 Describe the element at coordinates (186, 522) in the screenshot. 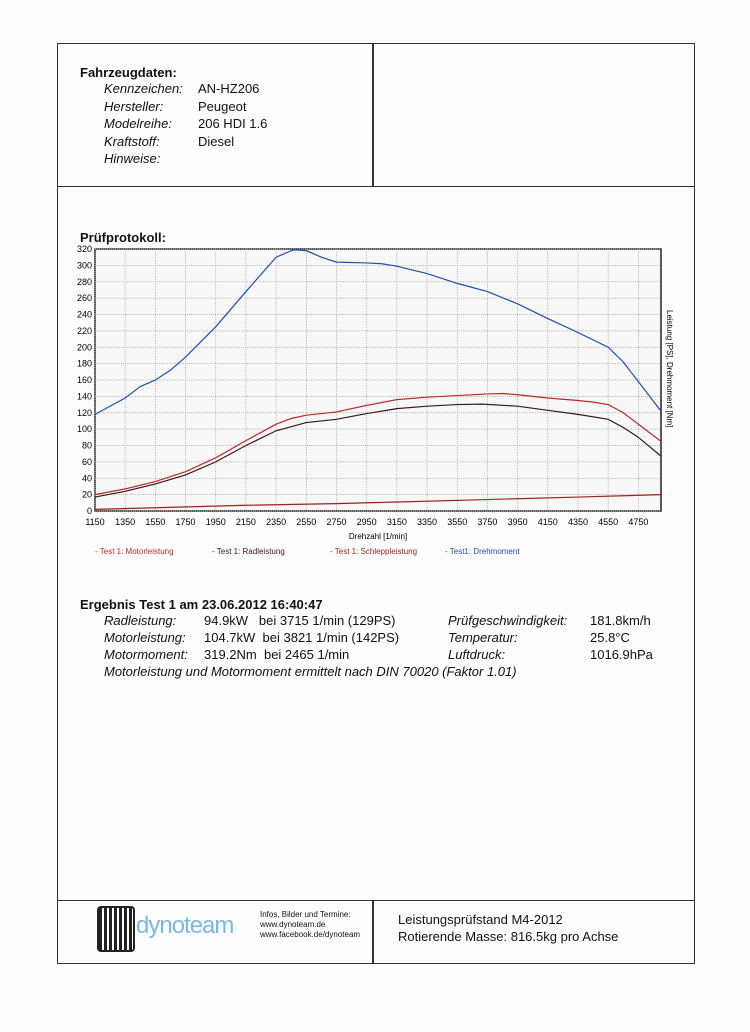

I see `x-tick-label: 1750` at that location.